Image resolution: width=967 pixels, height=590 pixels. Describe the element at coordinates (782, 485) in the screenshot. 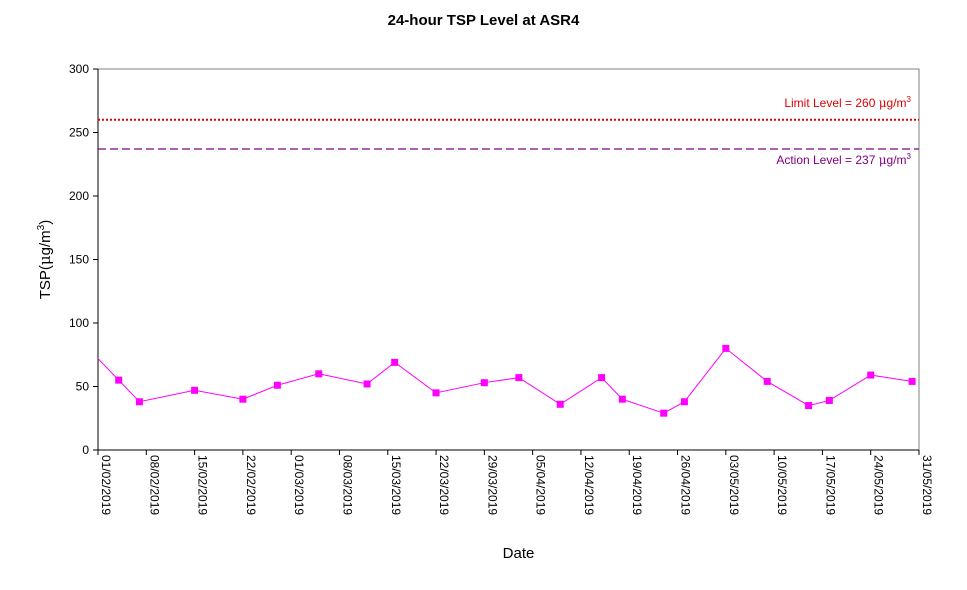

I see `x-tick-label: 10/05/2019` at that location.